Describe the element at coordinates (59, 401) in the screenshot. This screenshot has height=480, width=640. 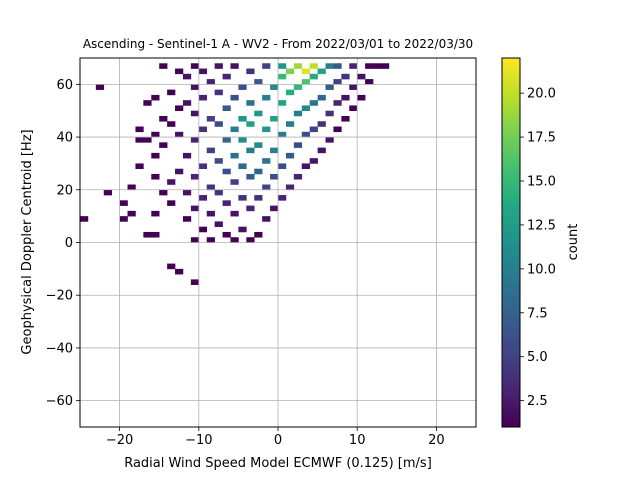
I see `y-tick-label: −60` at that location.